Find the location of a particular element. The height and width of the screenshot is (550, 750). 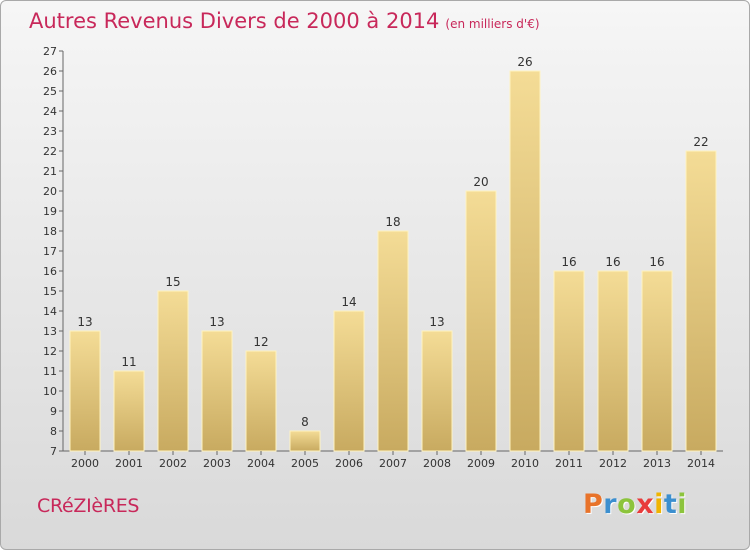

y-tick-label: 21 is located at coordinates (50, 171).